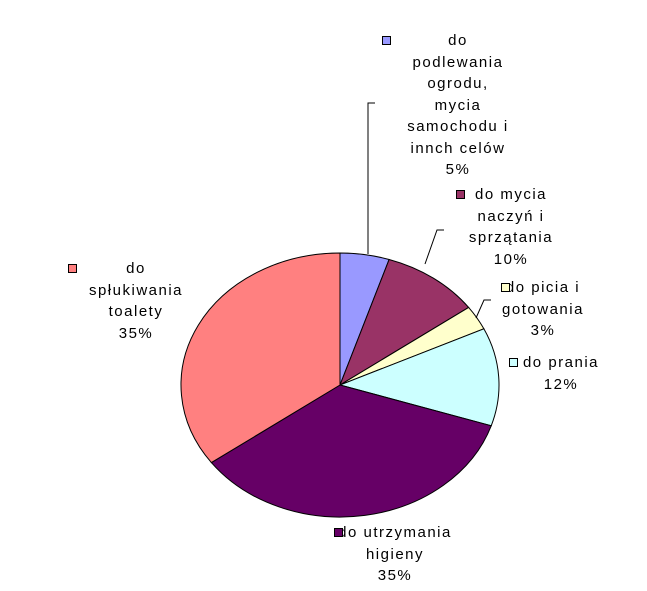 This screenshot has width=647, height=591. I want to click on slice-label-text: higieny, so click(395, 554).